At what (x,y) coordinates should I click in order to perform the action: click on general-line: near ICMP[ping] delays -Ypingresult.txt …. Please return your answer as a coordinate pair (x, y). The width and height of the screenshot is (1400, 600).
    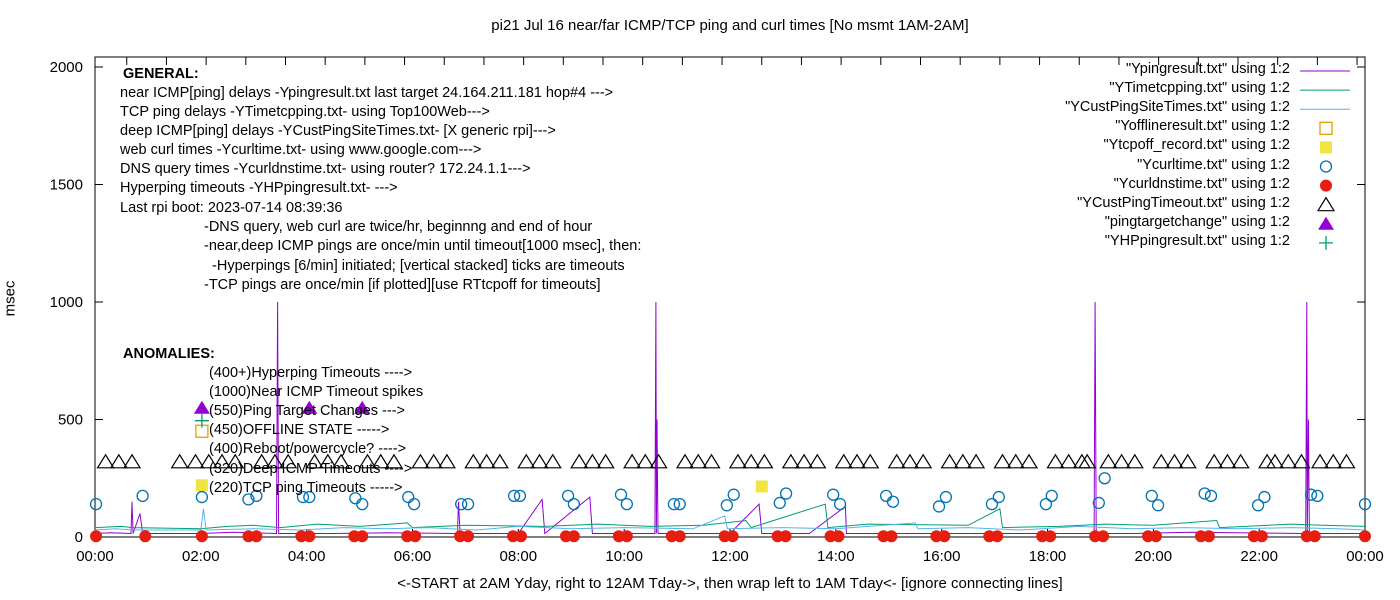
    Looking at the image, I should click on (367, 93).